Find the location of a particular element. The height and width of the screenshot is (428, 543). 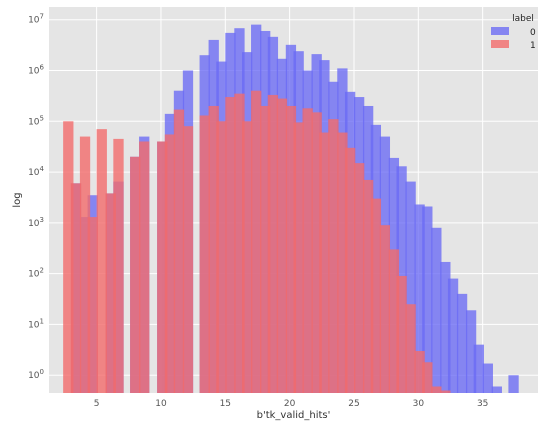

x-tick-label: 35 is located at coordinates (482, 404).